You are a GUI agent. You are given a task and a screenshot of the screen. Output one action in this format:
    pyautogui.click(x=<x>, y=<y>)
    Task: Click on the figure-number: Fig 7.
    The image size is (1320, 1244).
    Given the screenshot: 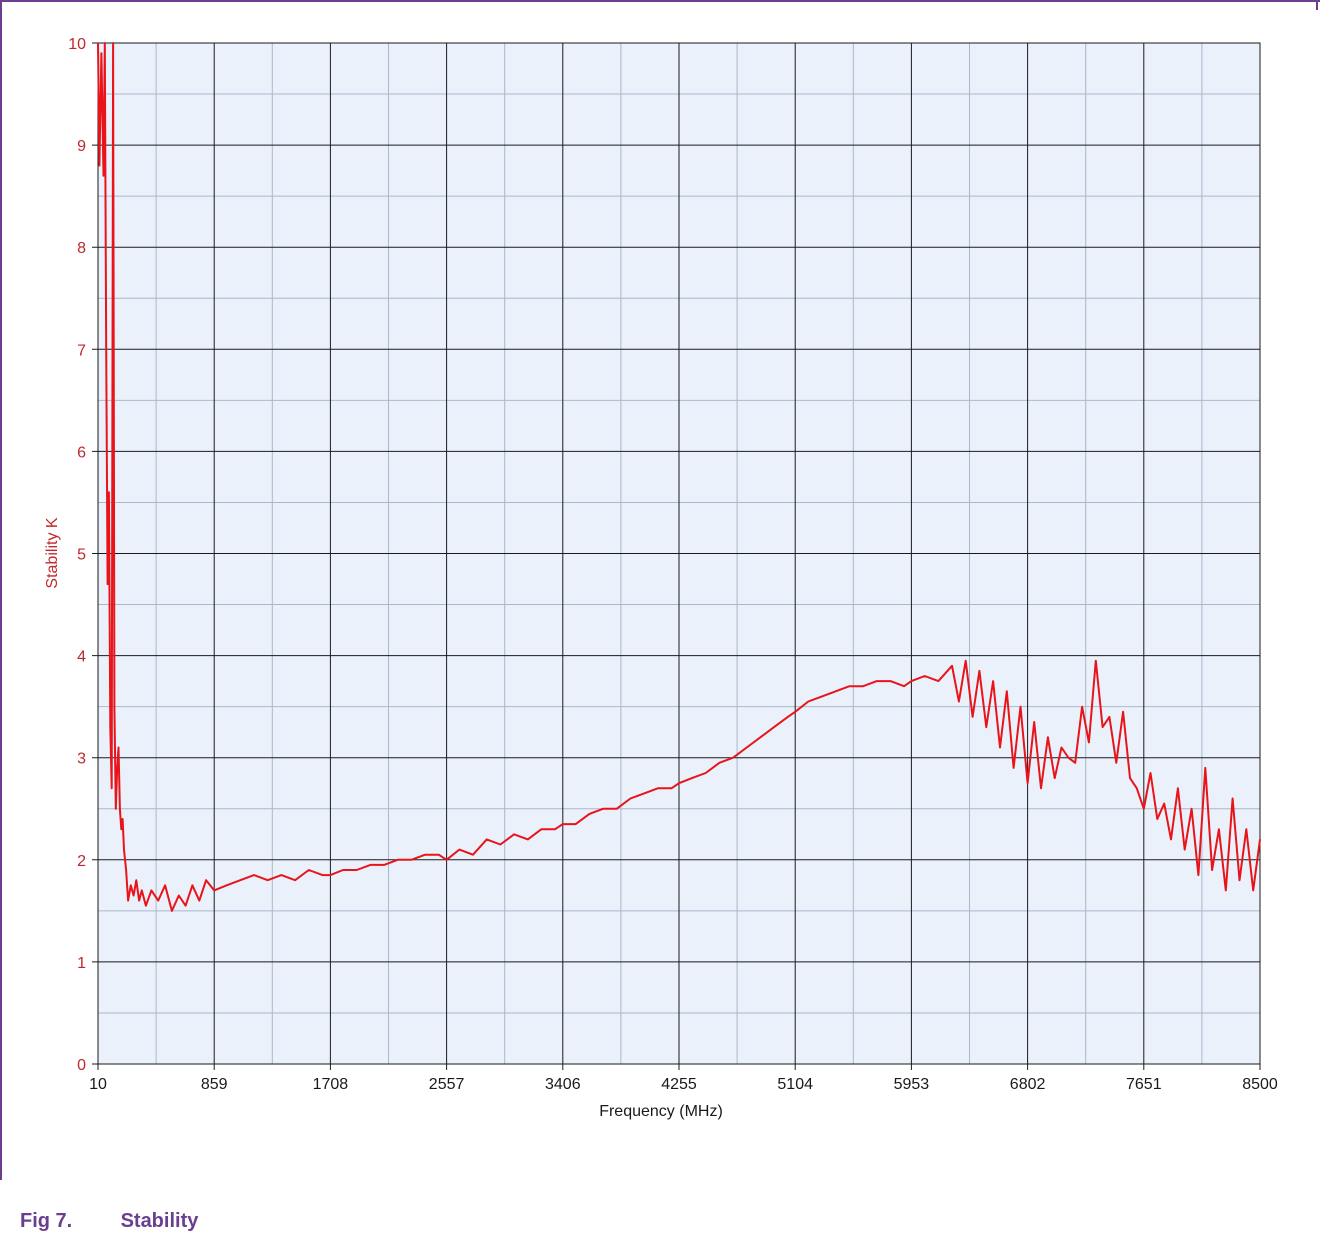 What is the action you would take?
    pyautogui.click(x=46, y=1221)
    